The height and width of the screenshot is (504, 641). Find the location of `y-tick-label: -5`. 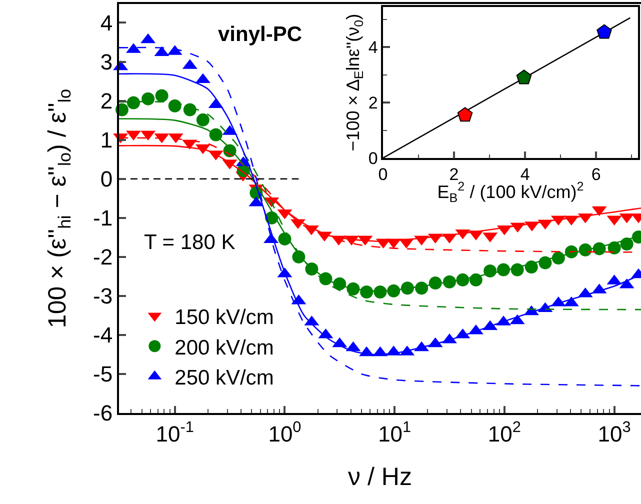

y-tick-label: -5 is located at coordinates (103, 374).